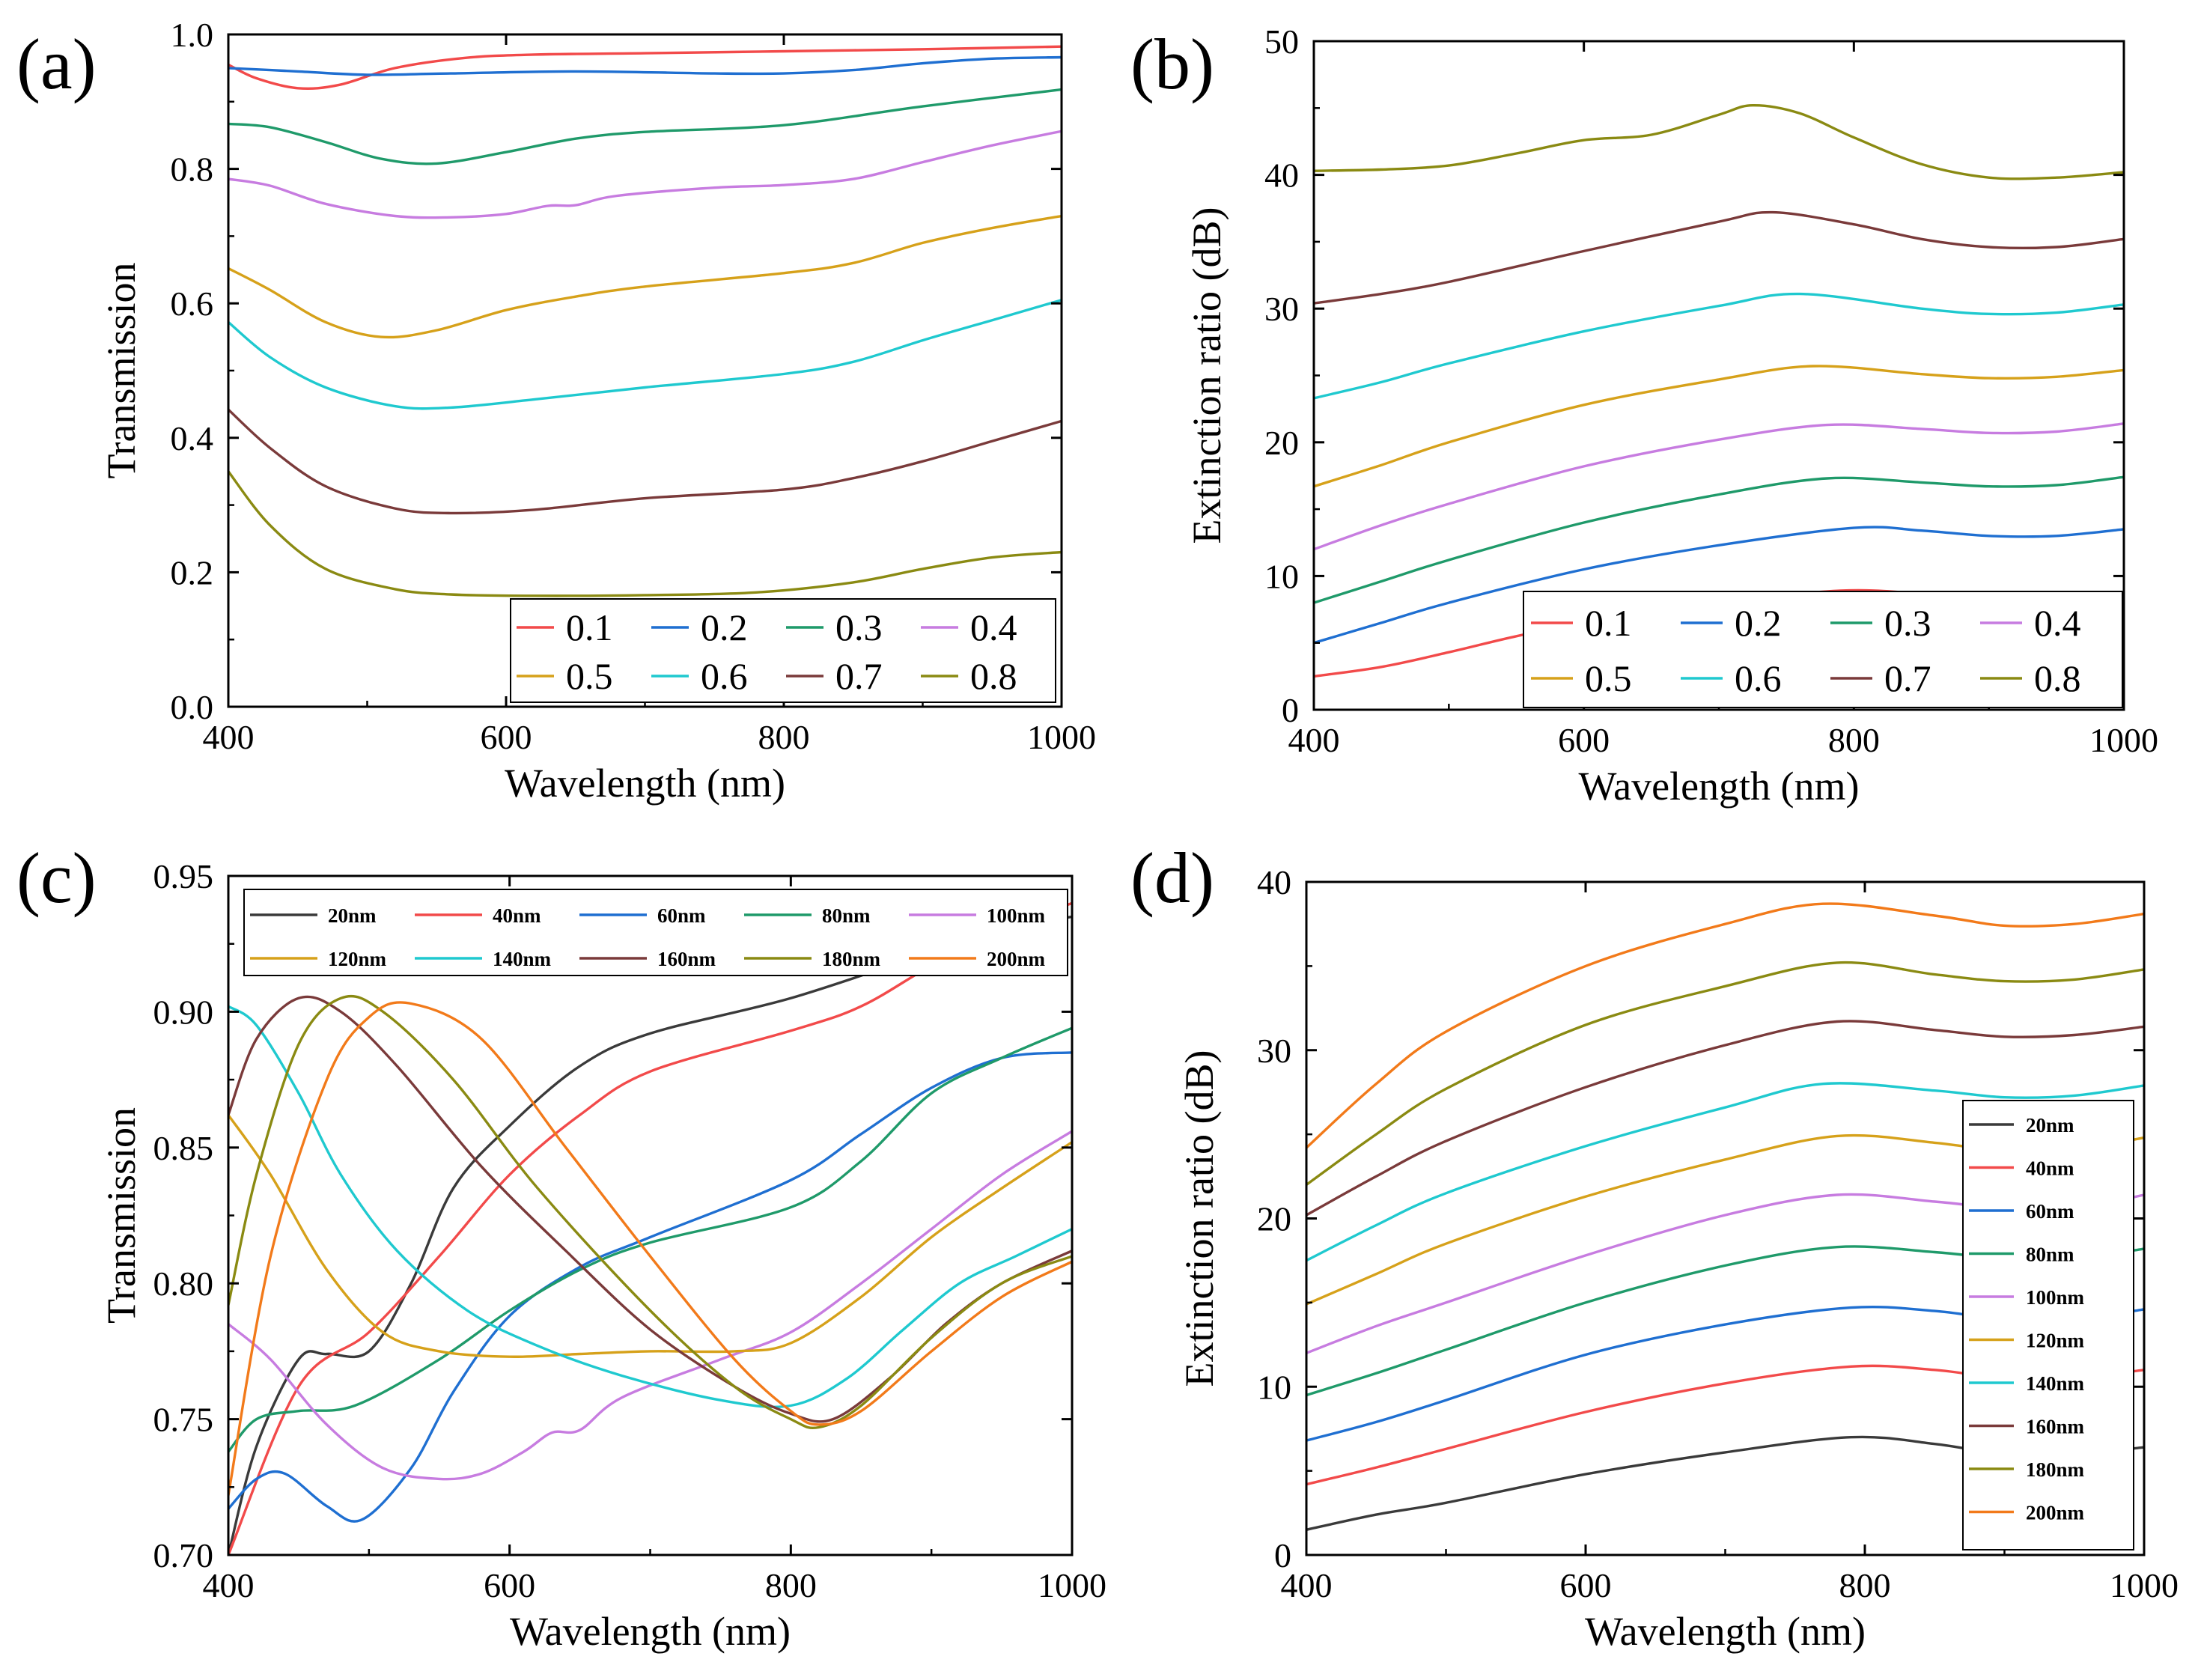 The height and width of the screenshot is (1680, 2195). Describe the element at coordinates (1172, 64) in the screenshot. I see `panel-label: (b)` at that location.